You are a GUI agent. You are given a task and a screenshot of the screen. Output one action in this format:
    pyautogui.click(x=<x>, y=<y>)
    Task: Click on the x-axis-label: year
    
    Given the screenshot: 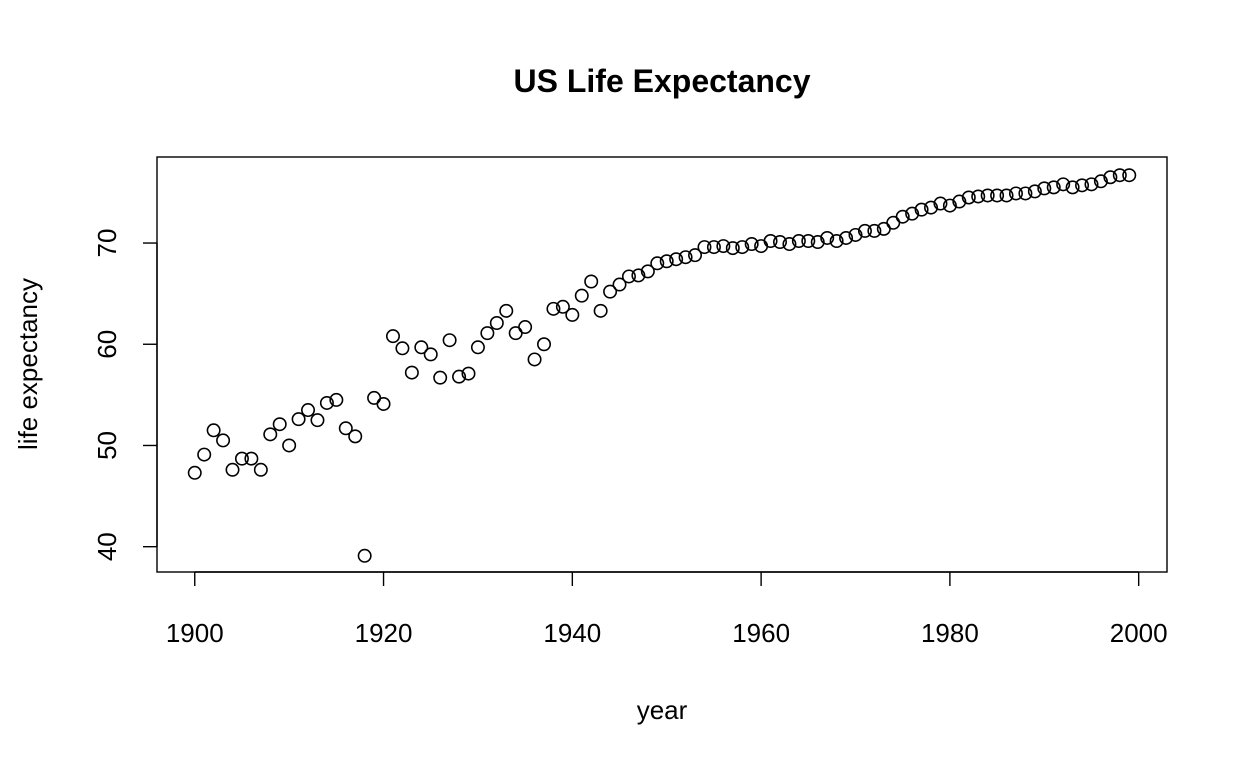 What is the action you would take?
    pyautogui.click(x=662, y=710)
    